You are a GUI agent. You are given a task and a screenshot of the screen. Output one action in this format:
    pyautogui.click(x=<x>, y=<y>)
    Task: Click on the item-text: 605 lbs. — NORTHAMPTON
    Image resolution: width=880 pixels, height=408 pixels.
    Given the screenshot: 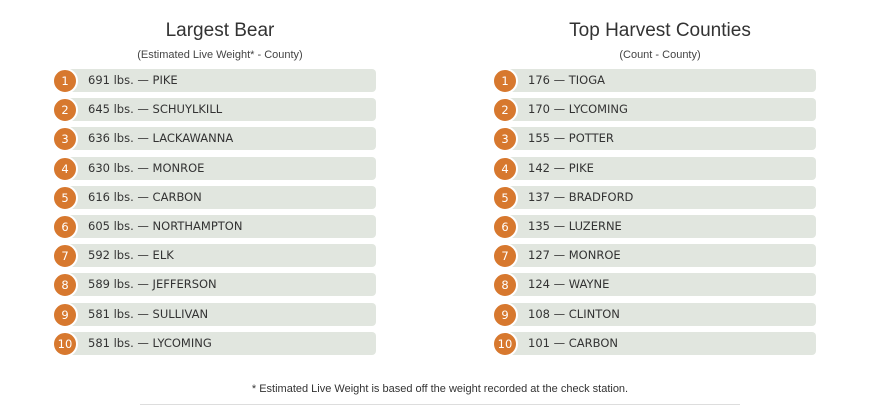 What is the action you would take?
    pyautogui.click(x=165, y=226)
    